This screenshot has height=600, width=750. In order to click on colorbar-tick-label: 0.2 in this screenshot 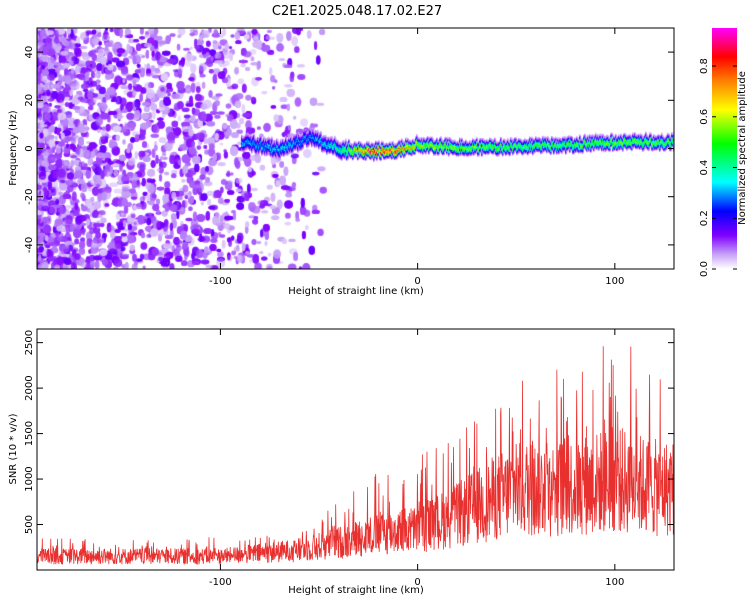, I will do `click(704, 218)`.